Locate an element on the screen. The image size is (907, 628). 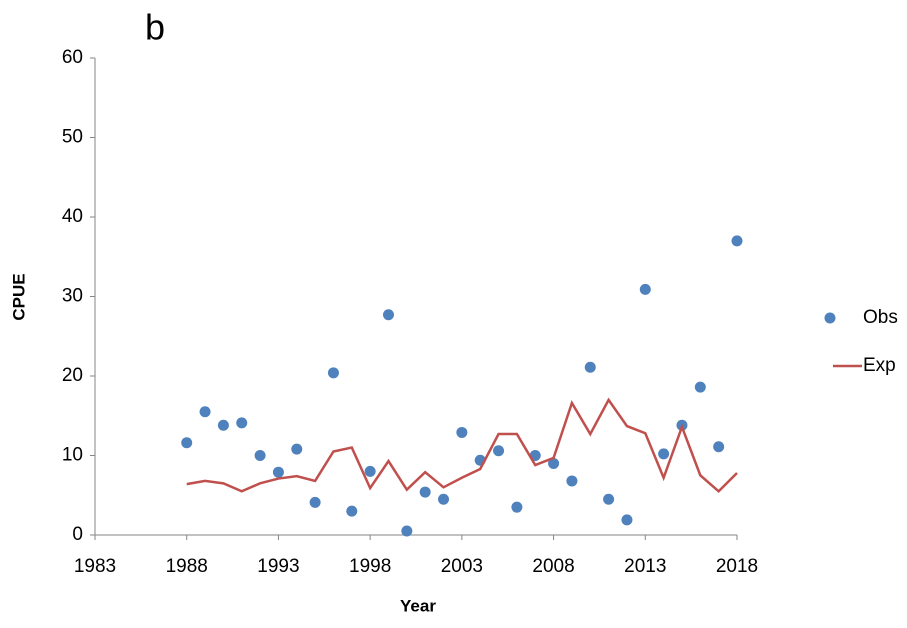
x-tick-label: 1988 is located at coordinates (187, 566).